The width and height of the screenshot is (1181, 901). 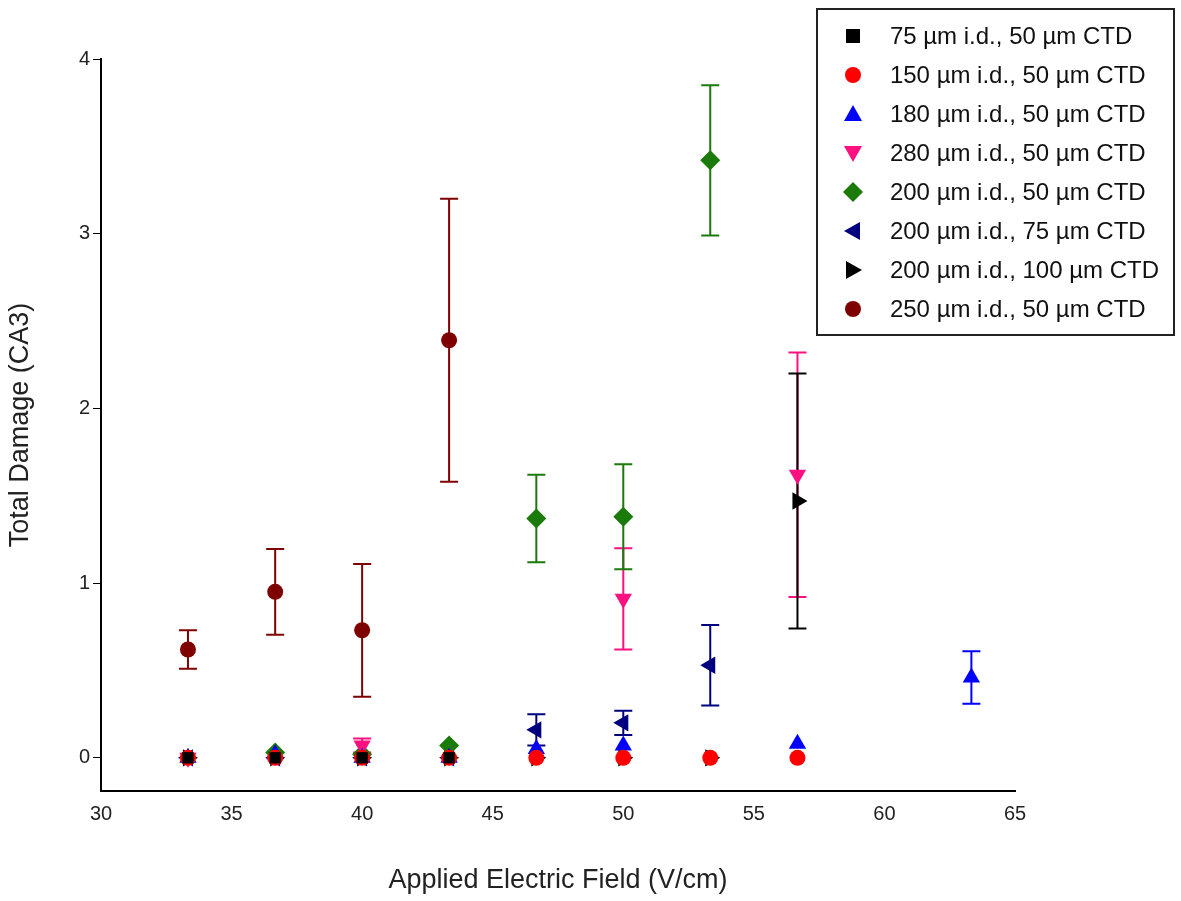 I want to click on legend-label: 250 µm i.d., 50 µm CTD, so click(x=1017, y=308).